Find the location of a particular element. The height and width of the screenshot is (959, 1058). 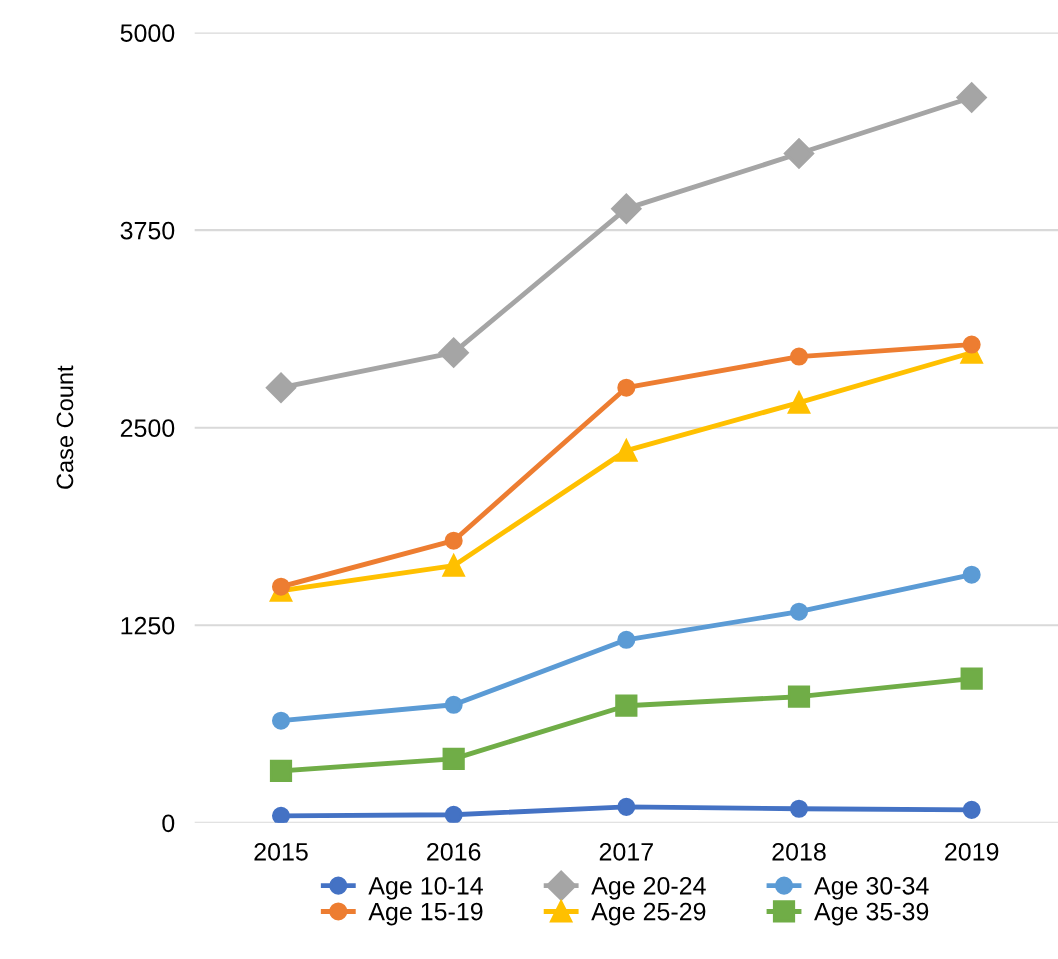

x-tick-label: 2018 is located at coordinates (799, 851).